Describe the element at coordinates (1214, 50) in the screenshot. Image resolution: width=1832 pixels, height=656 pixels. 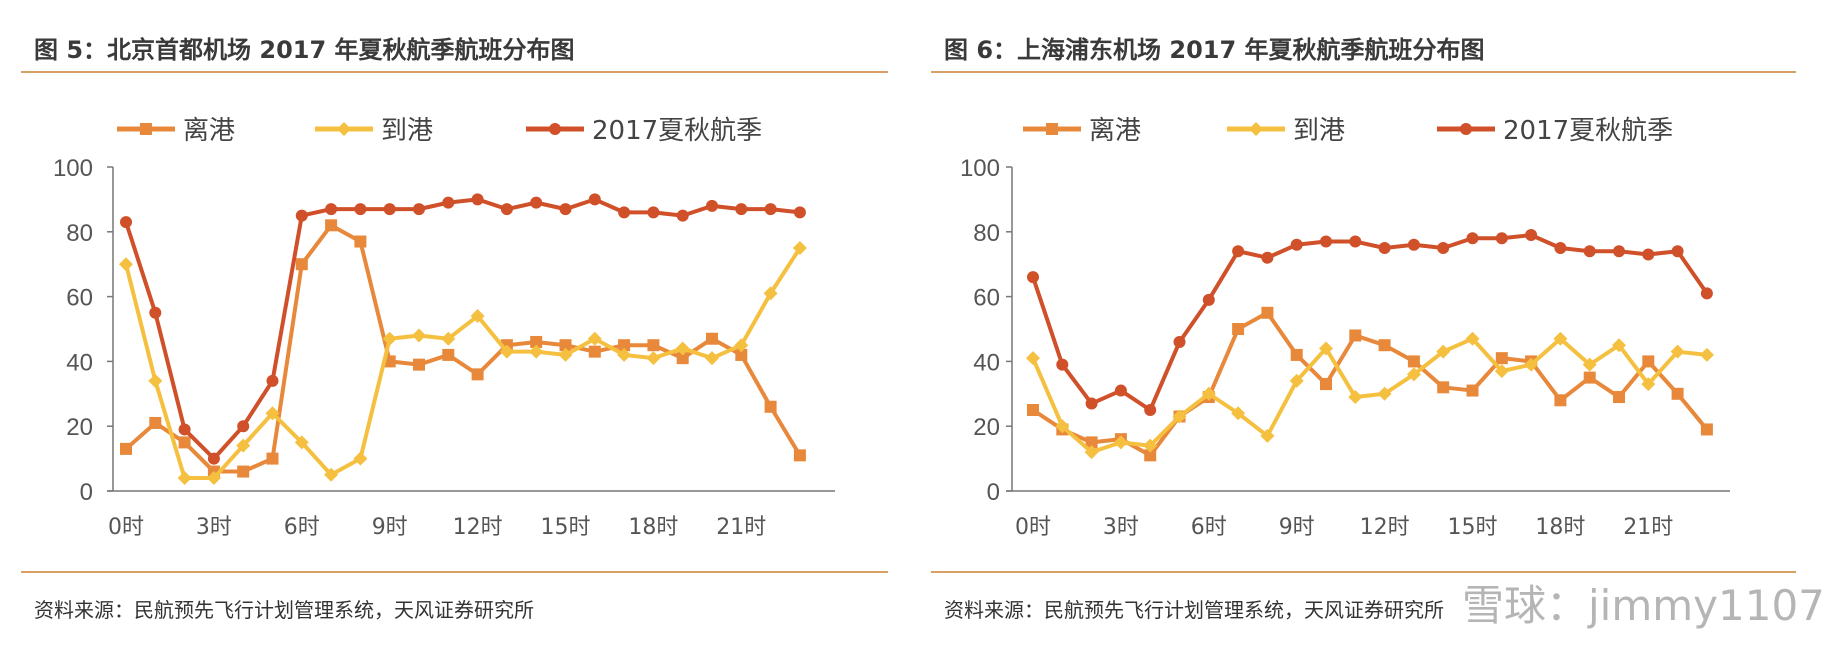
I see `chart-title-shanghai: 图 6：上海浦东机场 2017 年夏秋航季航班分布图` at that location.